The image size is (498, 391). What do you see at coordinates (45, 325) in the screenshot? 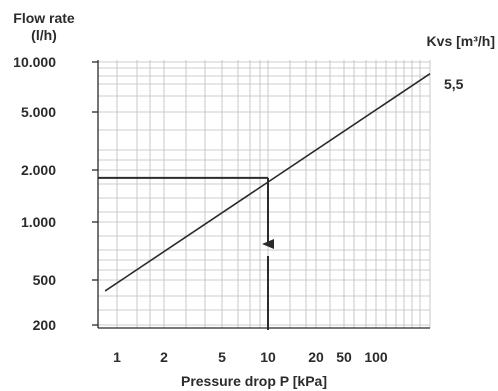
I see `y-tick-label: 200` at bounding box center [45, 325].